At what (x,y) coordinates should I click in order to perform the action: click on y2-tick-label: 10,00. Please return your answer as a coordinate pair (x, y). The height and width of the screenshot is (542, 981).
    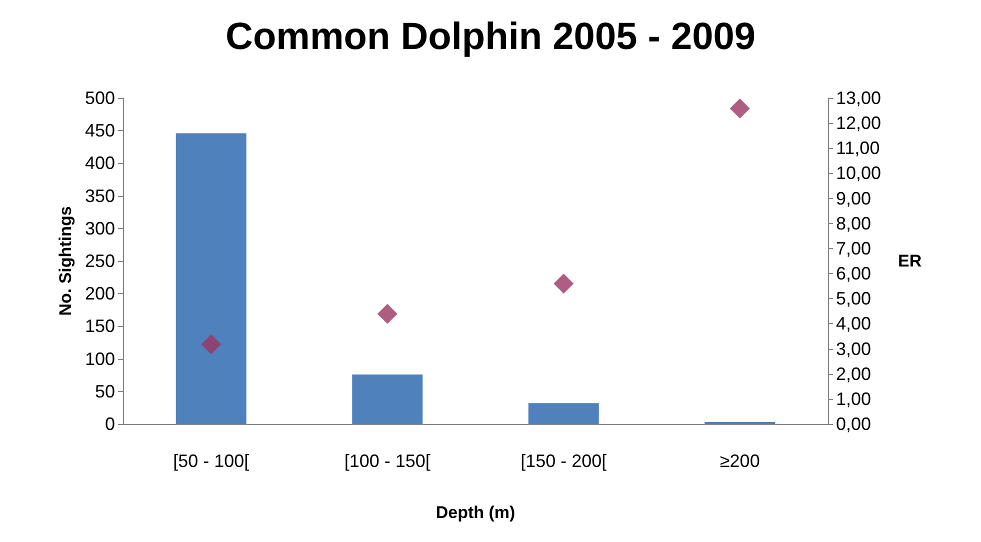
    Looking at the image, I should click on (859, 173).